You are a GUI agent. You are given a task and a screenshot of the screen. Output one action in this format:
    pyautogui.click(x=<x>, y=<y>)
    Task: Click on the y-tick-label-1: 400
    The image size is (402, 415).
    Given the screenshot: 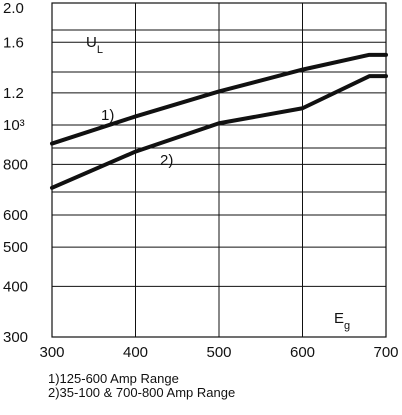 What is the action you would take?
    pyautogui.click(x=15, y=286)
    